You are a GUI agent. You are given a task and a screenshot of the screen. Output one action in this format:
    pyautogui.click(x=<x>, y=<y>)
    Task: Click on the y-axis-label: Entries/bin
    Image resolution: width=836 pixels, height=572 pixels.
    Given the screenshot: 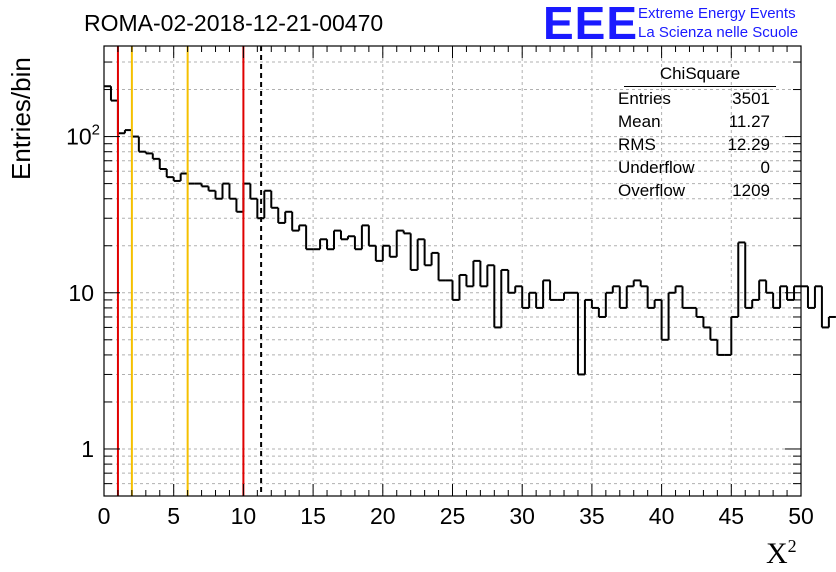 What is the action you would take?
    pyautogui.click(x=21, y=118)
    